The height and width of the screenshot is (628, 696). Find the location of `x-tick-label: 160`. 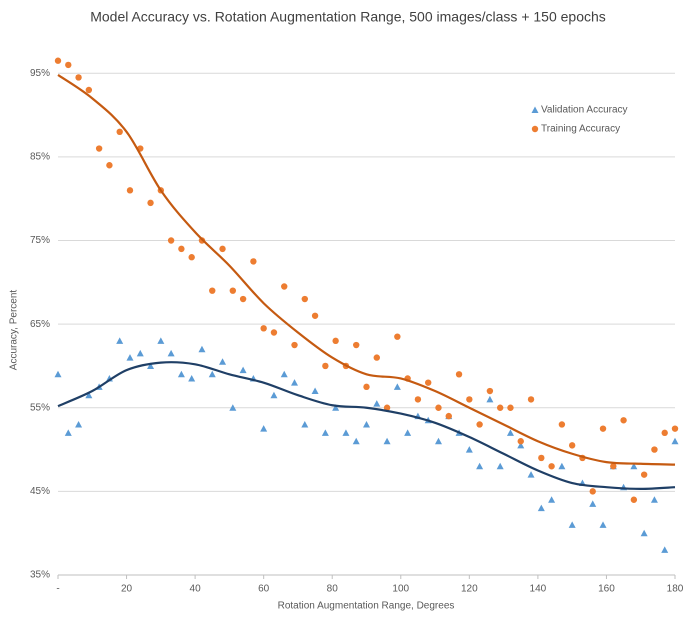

x-tick-label: 160 is located at coordinates (606, 589).